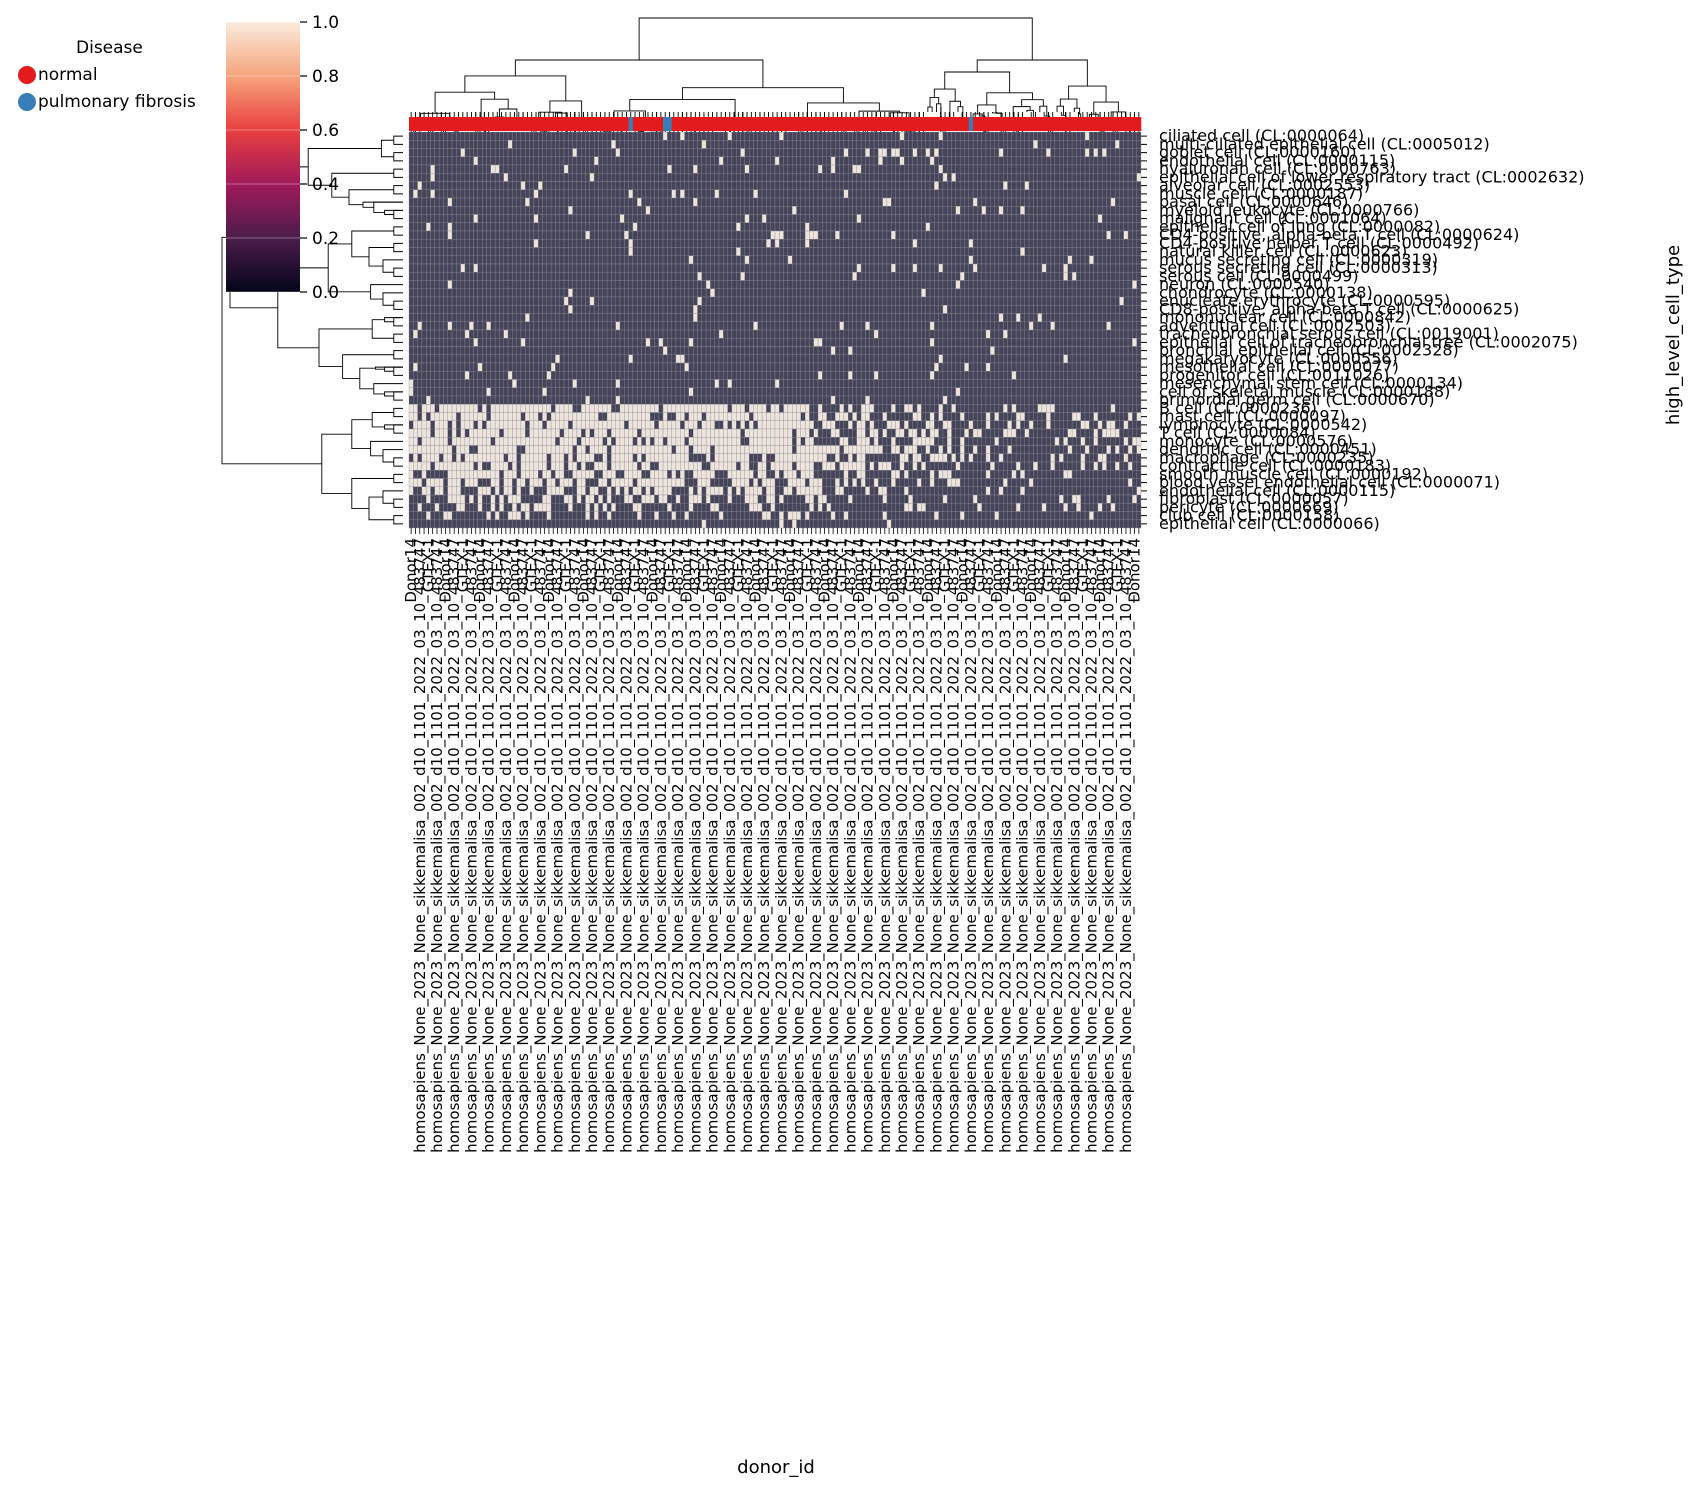 The width and height of the screenshot is (1691, 1493). I want to click on heatmap-row, so click(775, 144).